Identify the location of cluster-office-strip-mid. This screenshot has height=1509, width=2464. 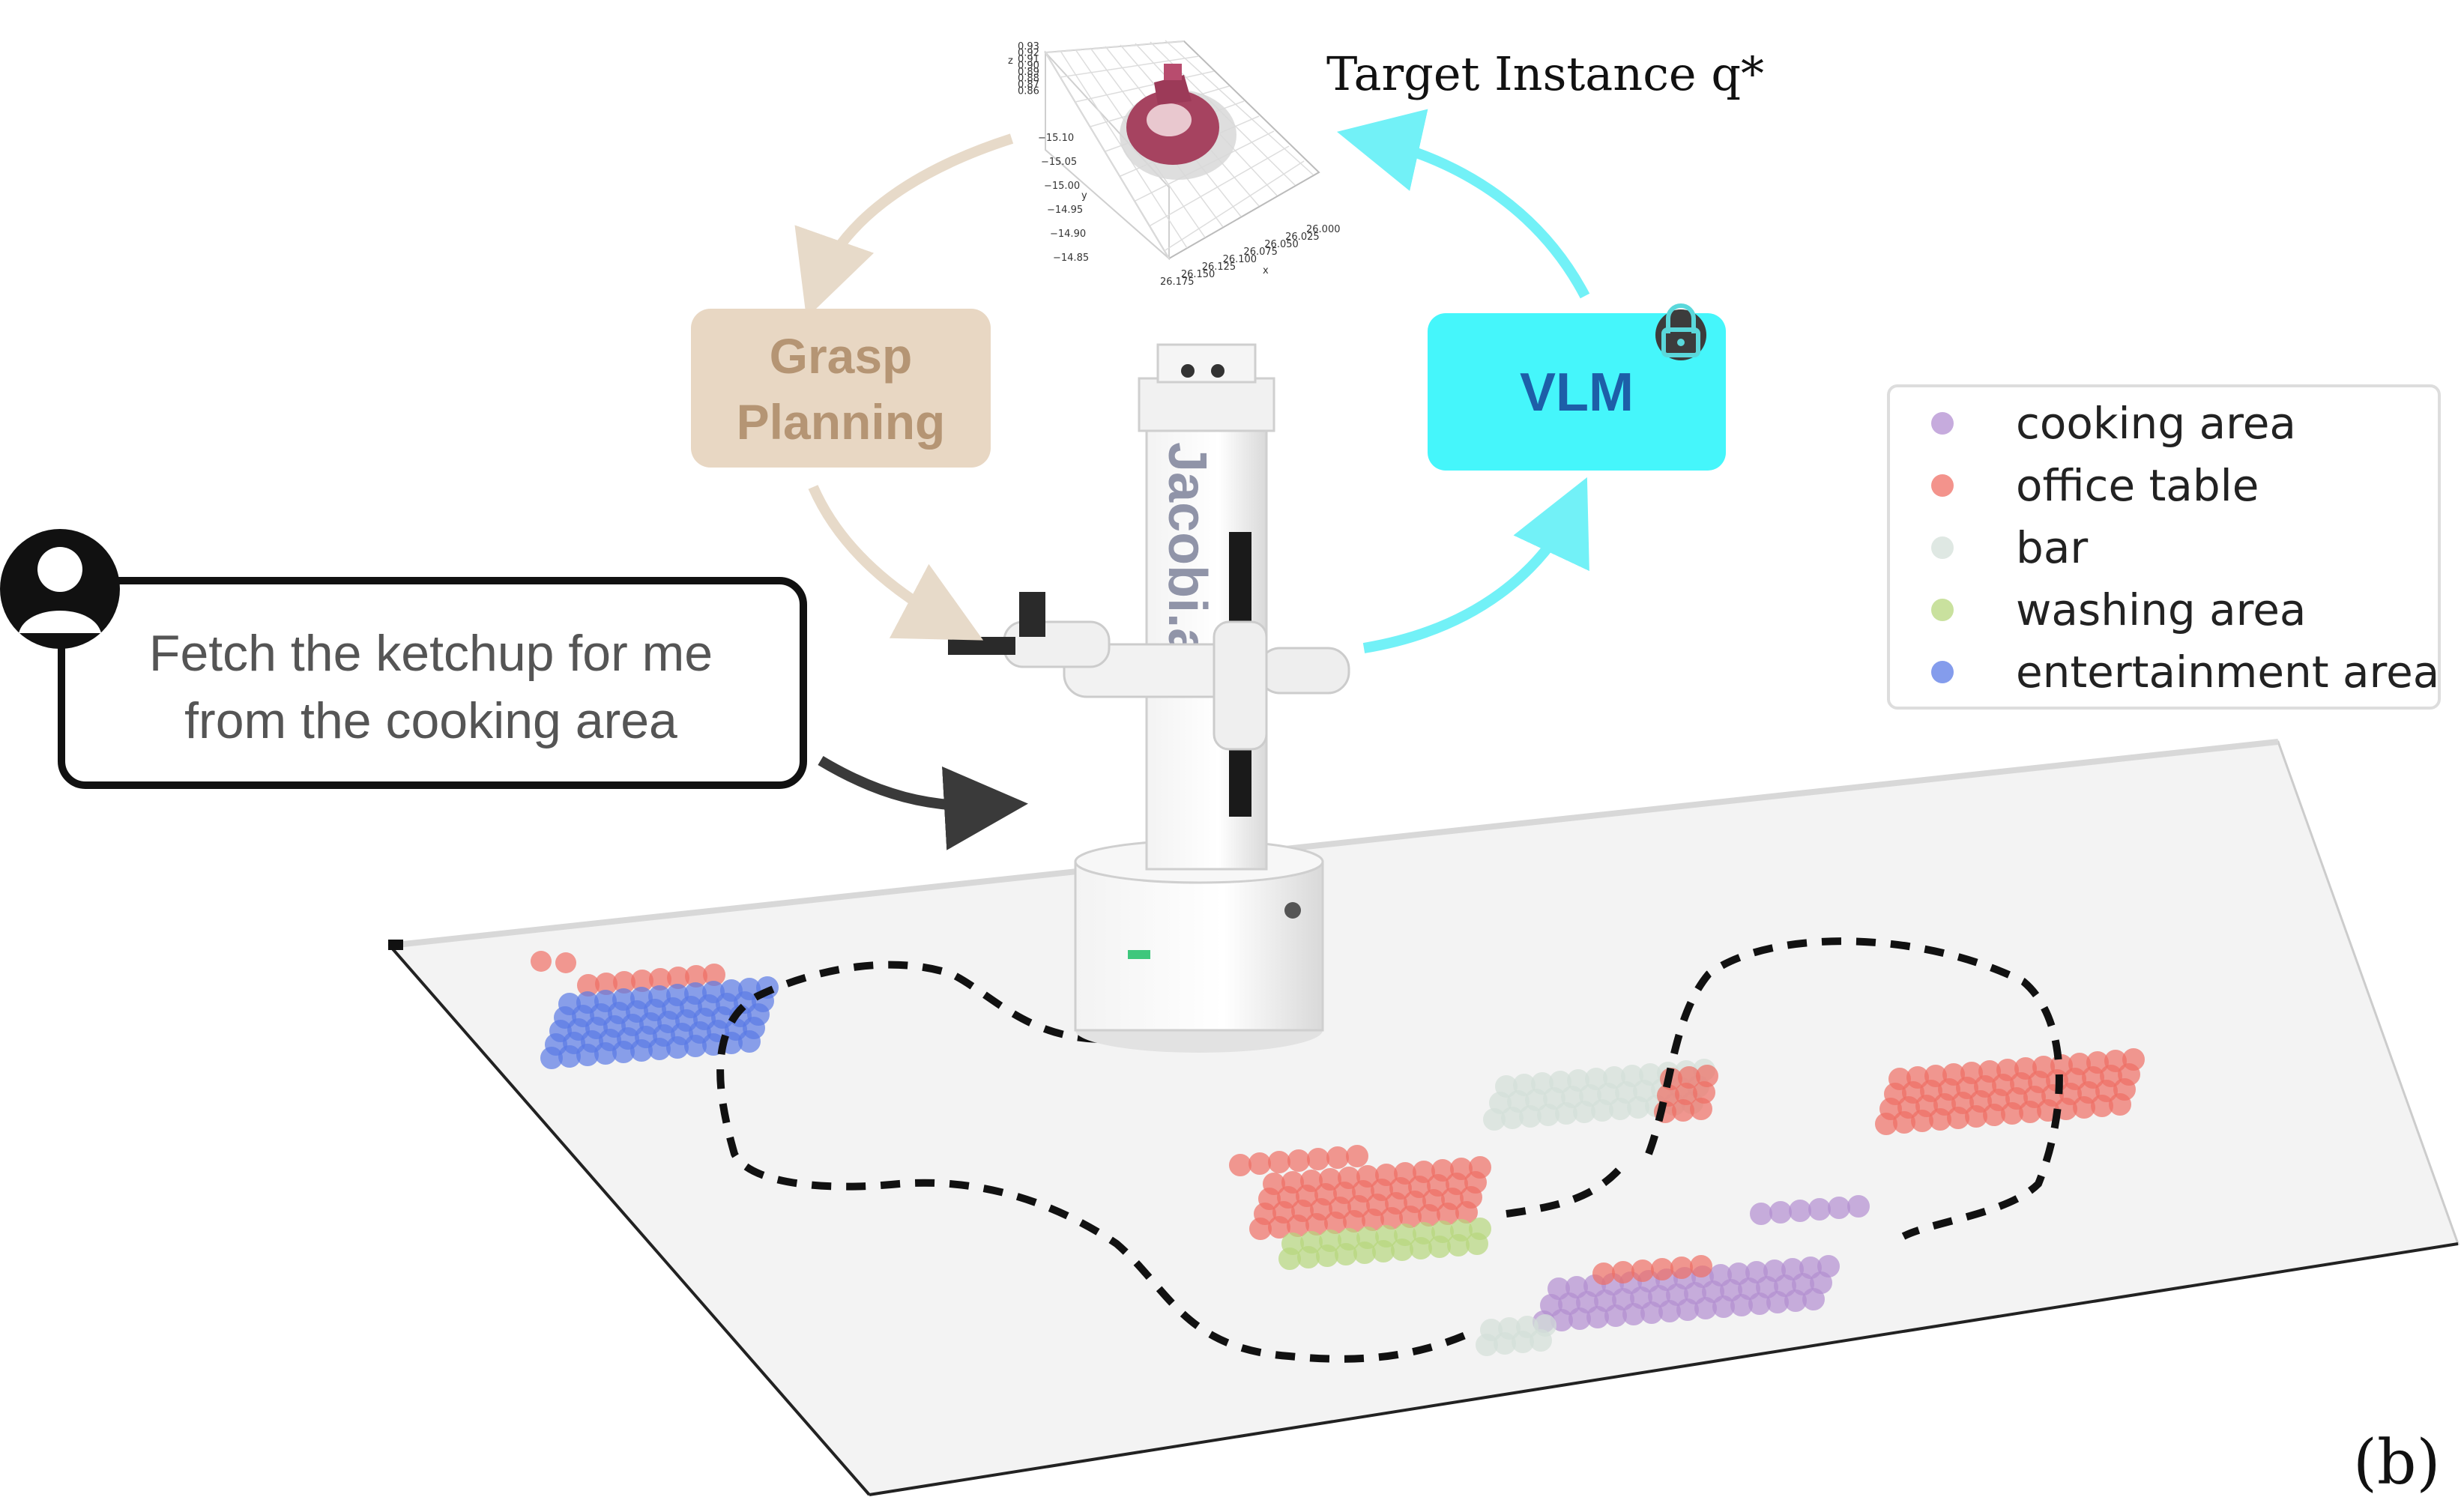
(1298, 1160).